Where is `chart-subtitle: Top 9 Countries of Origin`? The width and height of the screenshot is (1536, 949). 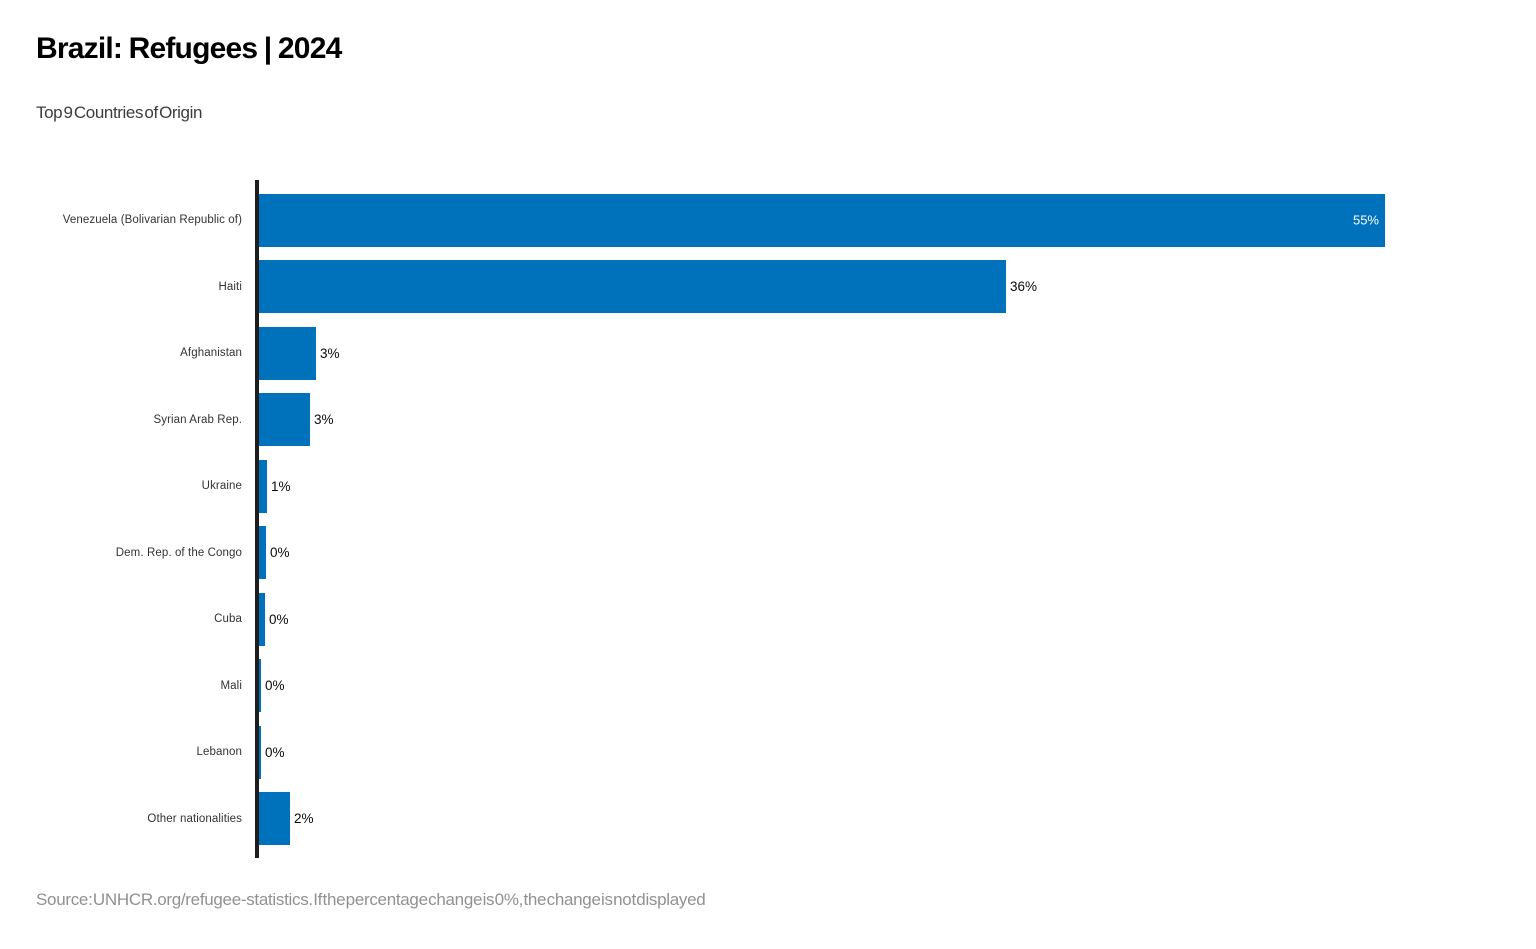
chart-subtitle: Top 9 Countries of Origin is located at coordinates (119, 112).